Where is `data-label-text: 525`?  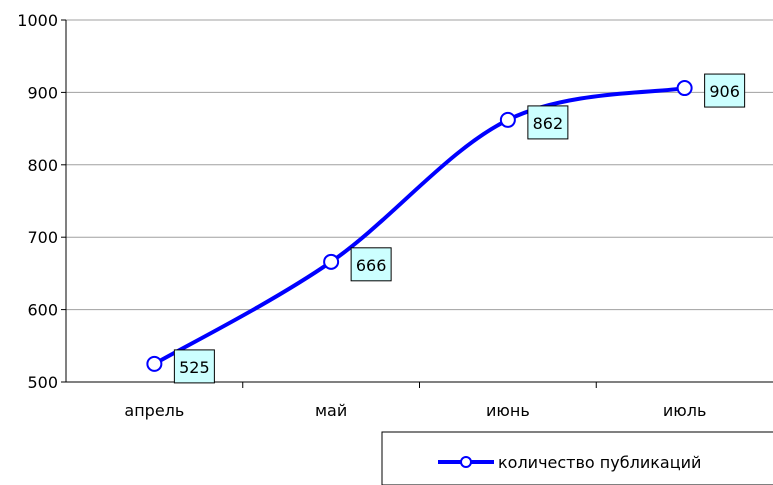 data-label-text: 525 is located at coordinates (194, 367).